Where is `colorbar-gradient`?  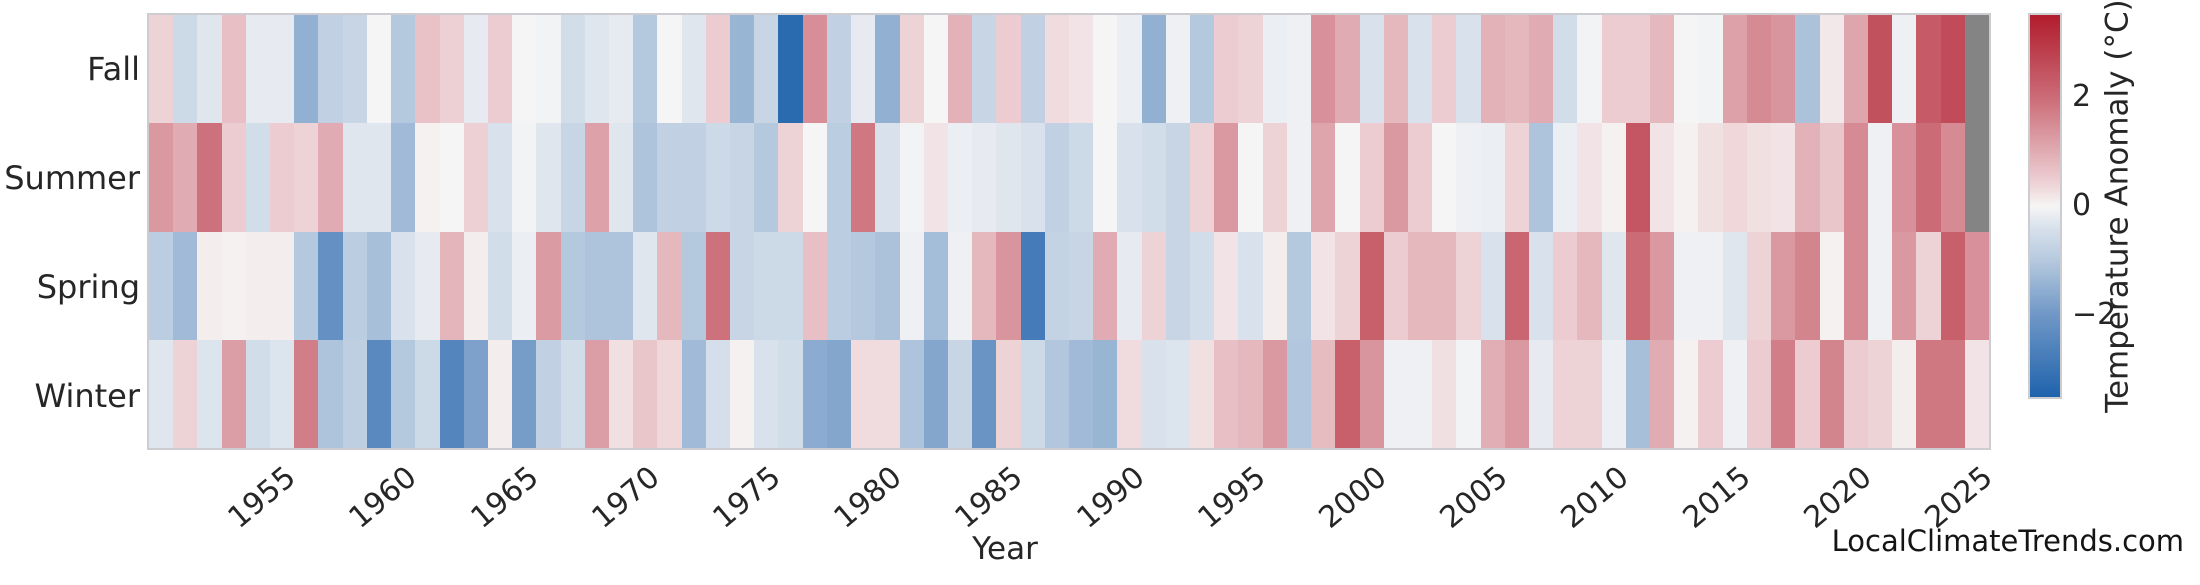 colorbar-gradient is located at coordinates (2045, 206).